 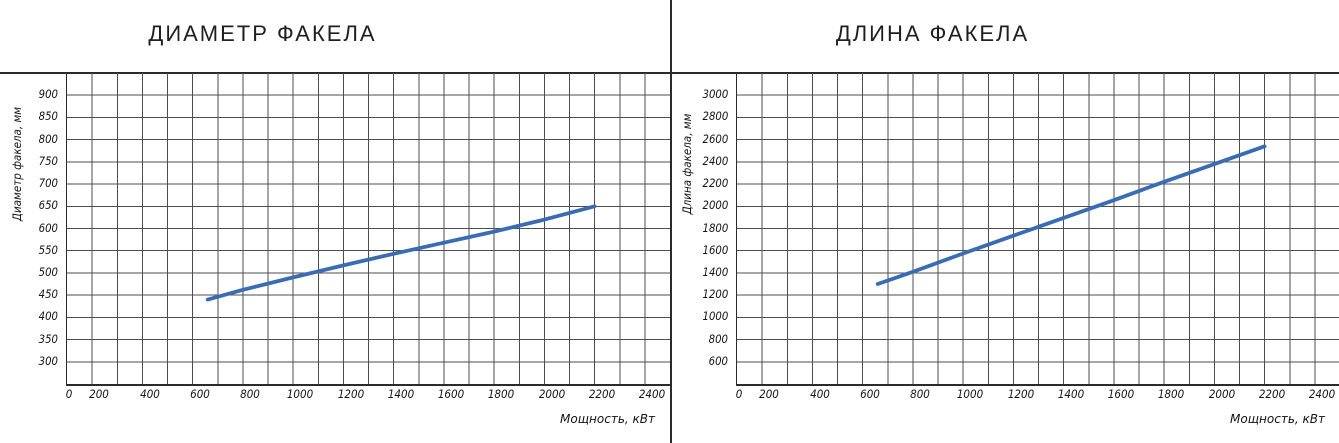 I want to click on y-tick-label: 2000, so click(x=715, y=205).